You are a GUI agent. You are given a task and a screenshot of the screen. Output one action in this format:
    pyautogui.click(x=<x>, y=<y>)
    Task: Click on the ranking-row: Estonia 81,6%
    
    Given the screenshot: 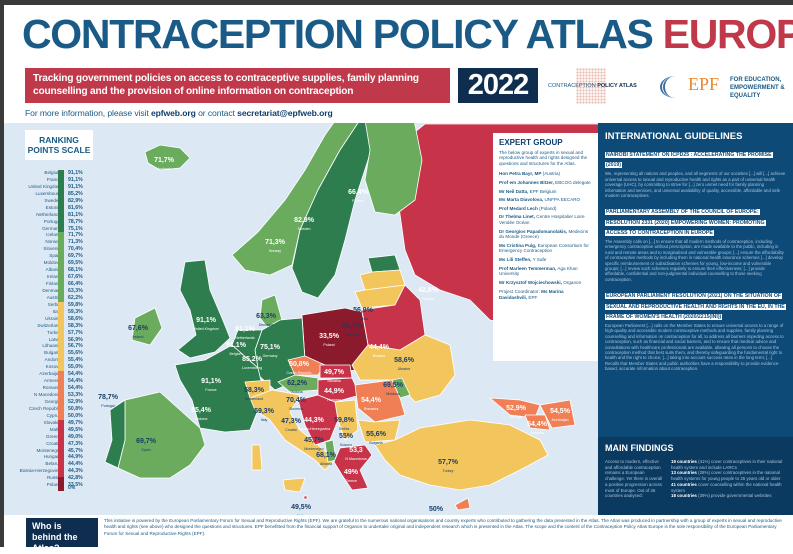 What is the action you would take?
    pyautogui.click(x=65, y=208)
    